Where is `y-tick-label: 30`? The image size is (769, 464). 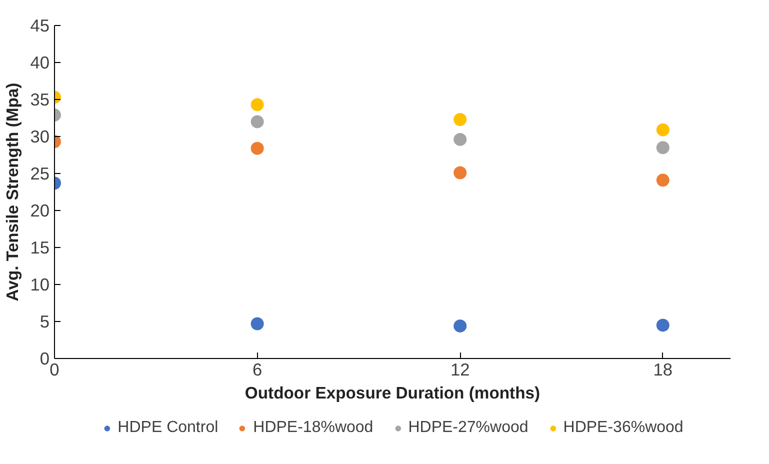
y-tick-label: 30 is located at coordinates (40, 136).